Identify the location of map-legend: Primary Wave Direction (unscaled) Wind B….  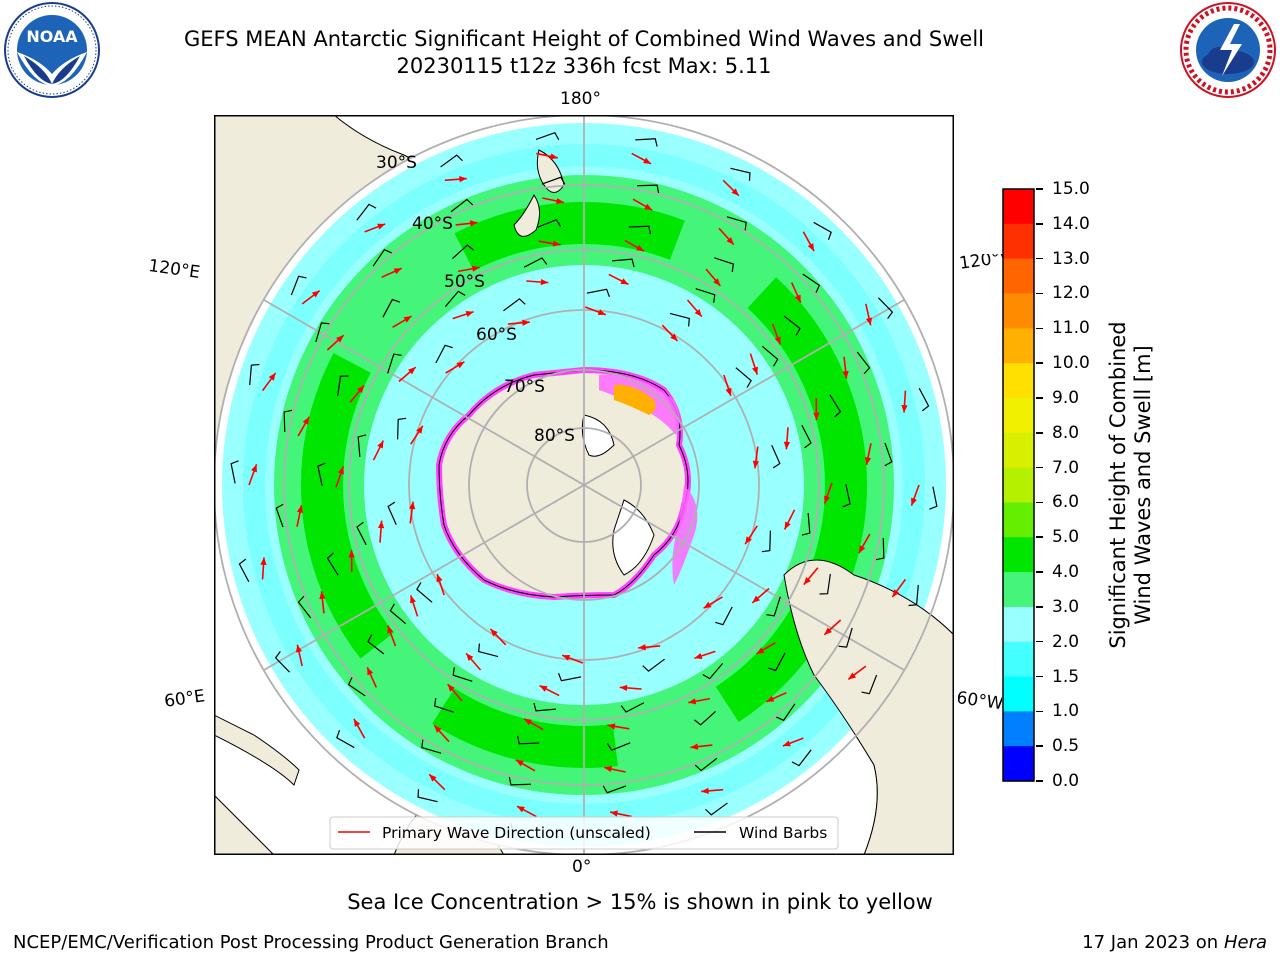
(584, 833).